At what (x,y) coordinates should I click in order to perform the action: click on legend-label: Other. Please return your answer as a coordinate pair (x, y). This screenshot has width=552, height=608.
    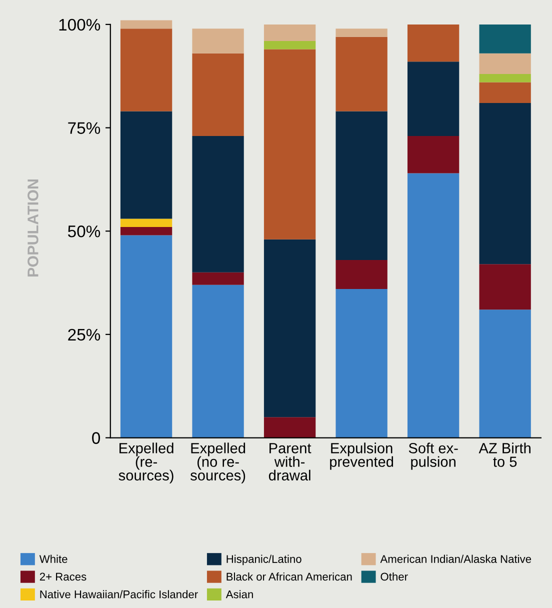
    Looking at the image, I should click on (394, 576).